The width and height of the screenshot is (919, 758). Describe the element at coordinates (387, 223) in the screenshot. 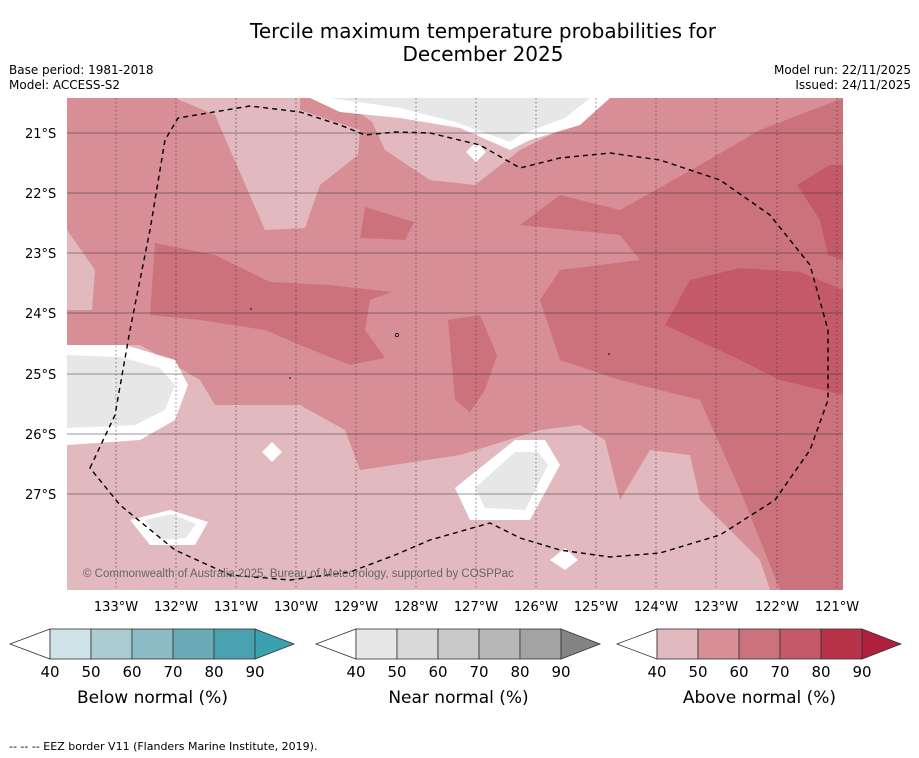

I see `field-mid-island` at that location.